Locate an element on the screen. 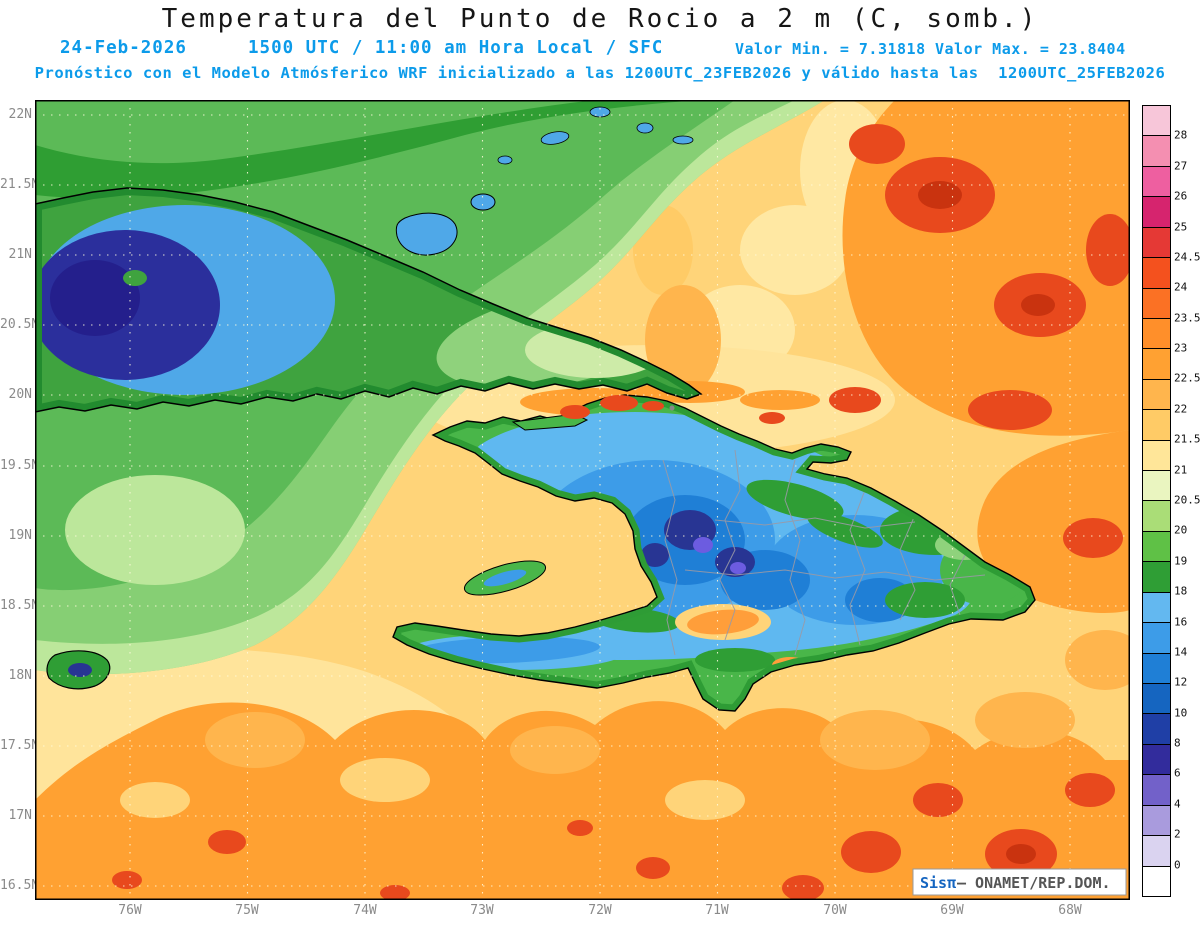 The image size is (1200, 927). lon-tick-label: 76W is located at coordinates (130, 910).